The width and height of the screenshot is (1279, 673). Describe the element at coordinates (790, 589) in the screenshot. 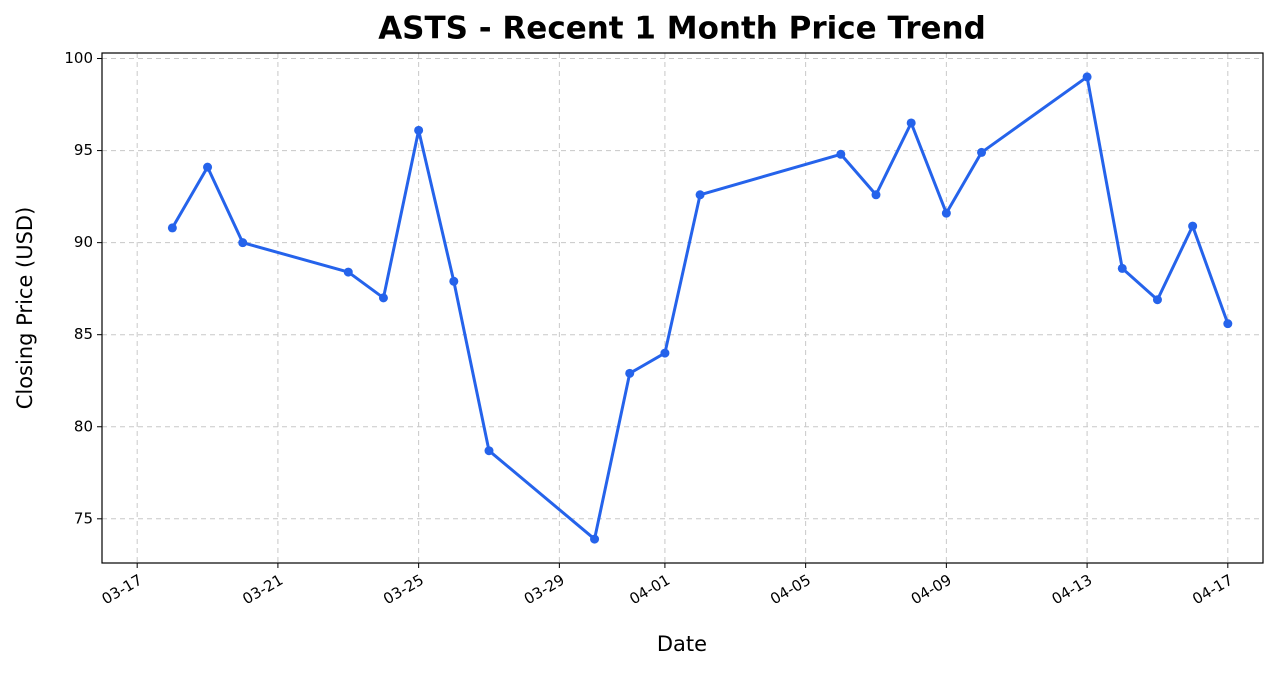

I see `x-tick-label: 04-05` at that location.